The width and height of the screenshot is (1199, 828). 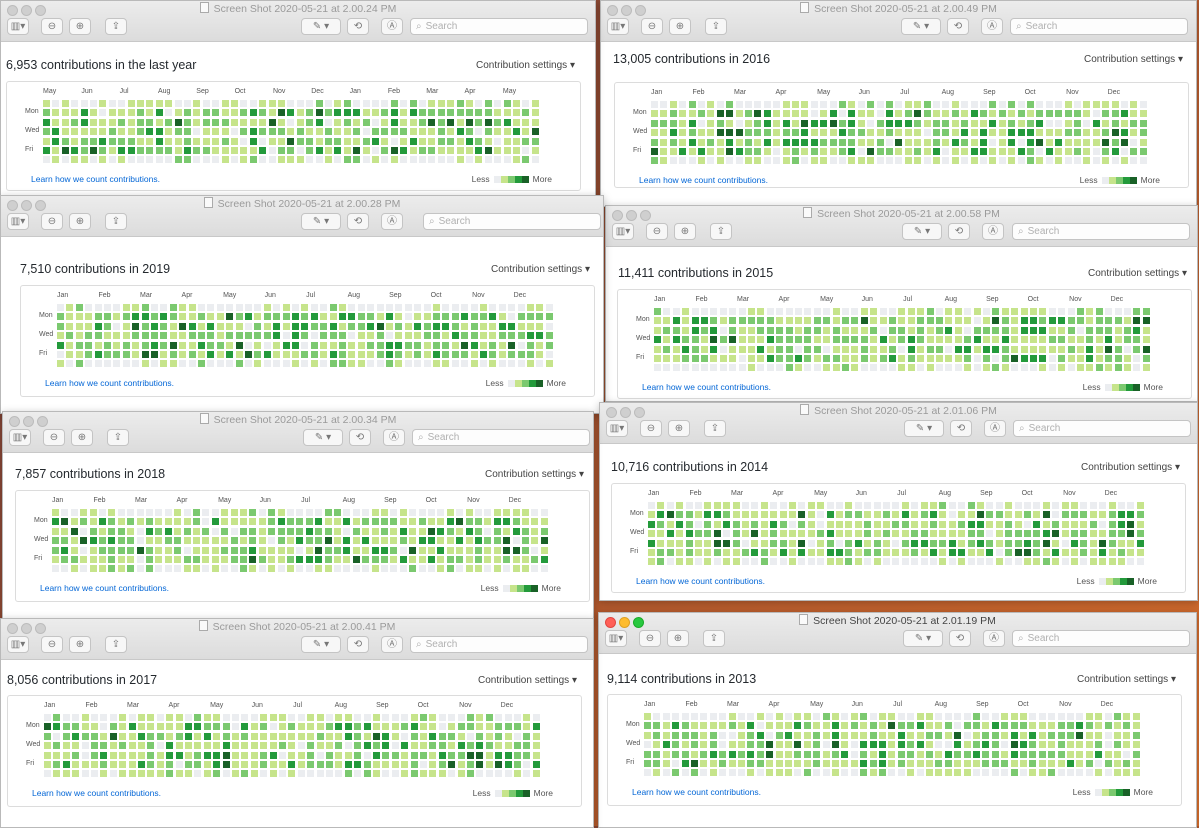 I want to click on learn-how-we-count-link: Learn how we count contributions., so click(x=104, y=587).